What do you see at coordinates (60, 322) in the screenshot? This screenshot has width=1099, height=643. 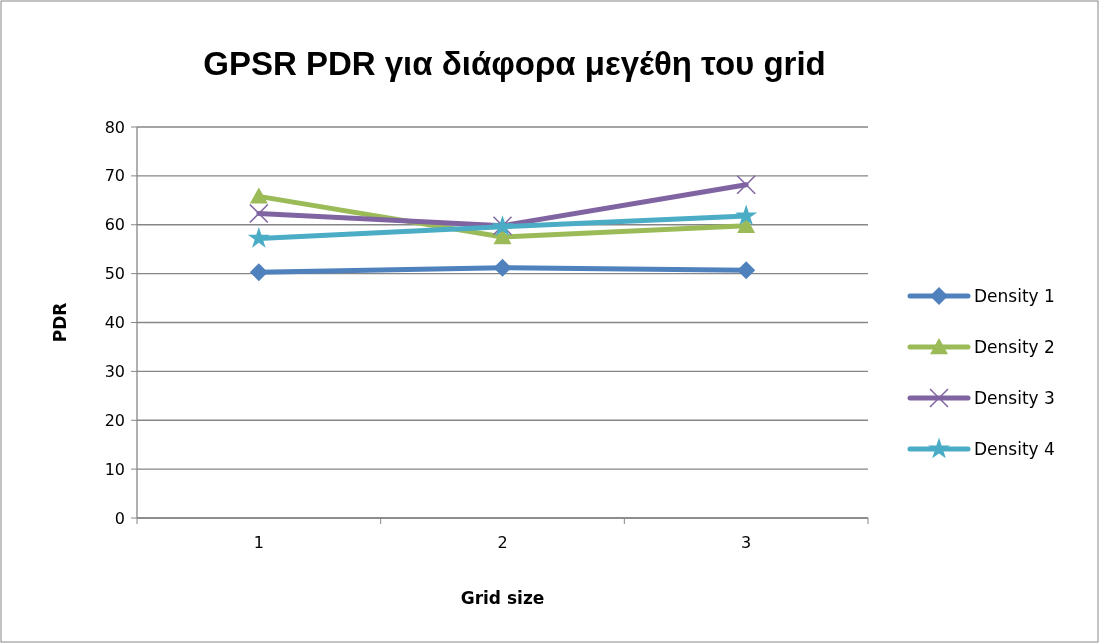 I see `y-axis-title: PDR` at bounding box center [60, 322].